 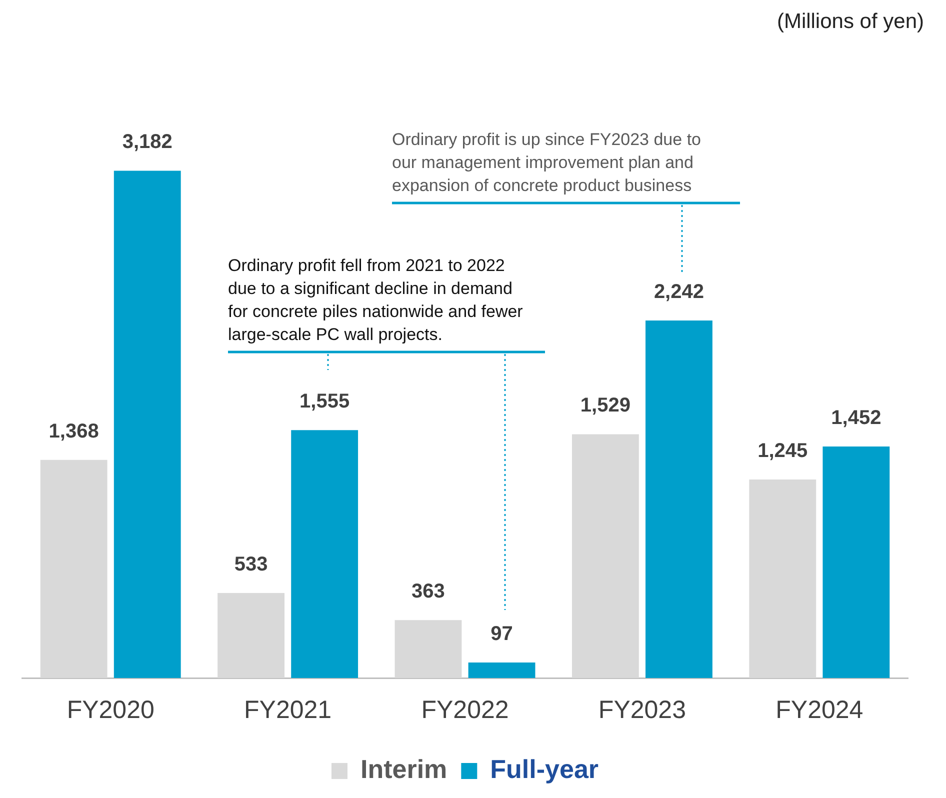 I want to click on data-label: 2,242, so click(x=679, y=292).